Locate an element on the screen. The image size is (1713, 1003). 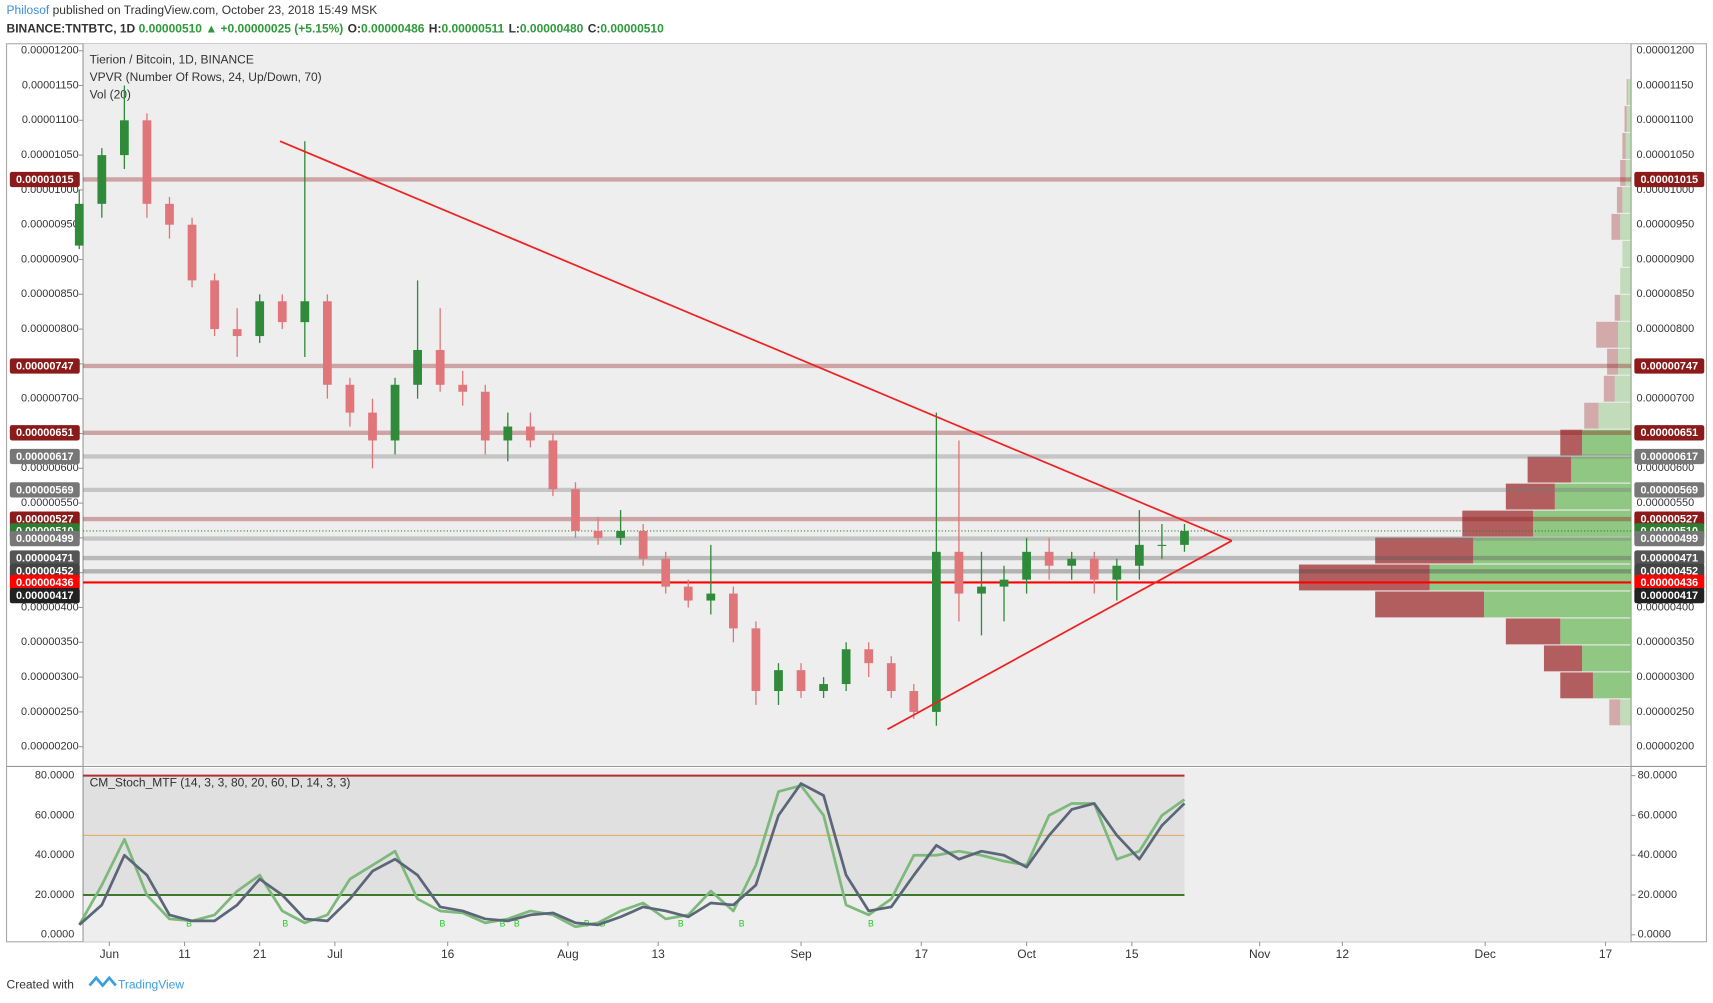
y-tick-label-right: 0.00000600 is located at coordinates (1666, 468).